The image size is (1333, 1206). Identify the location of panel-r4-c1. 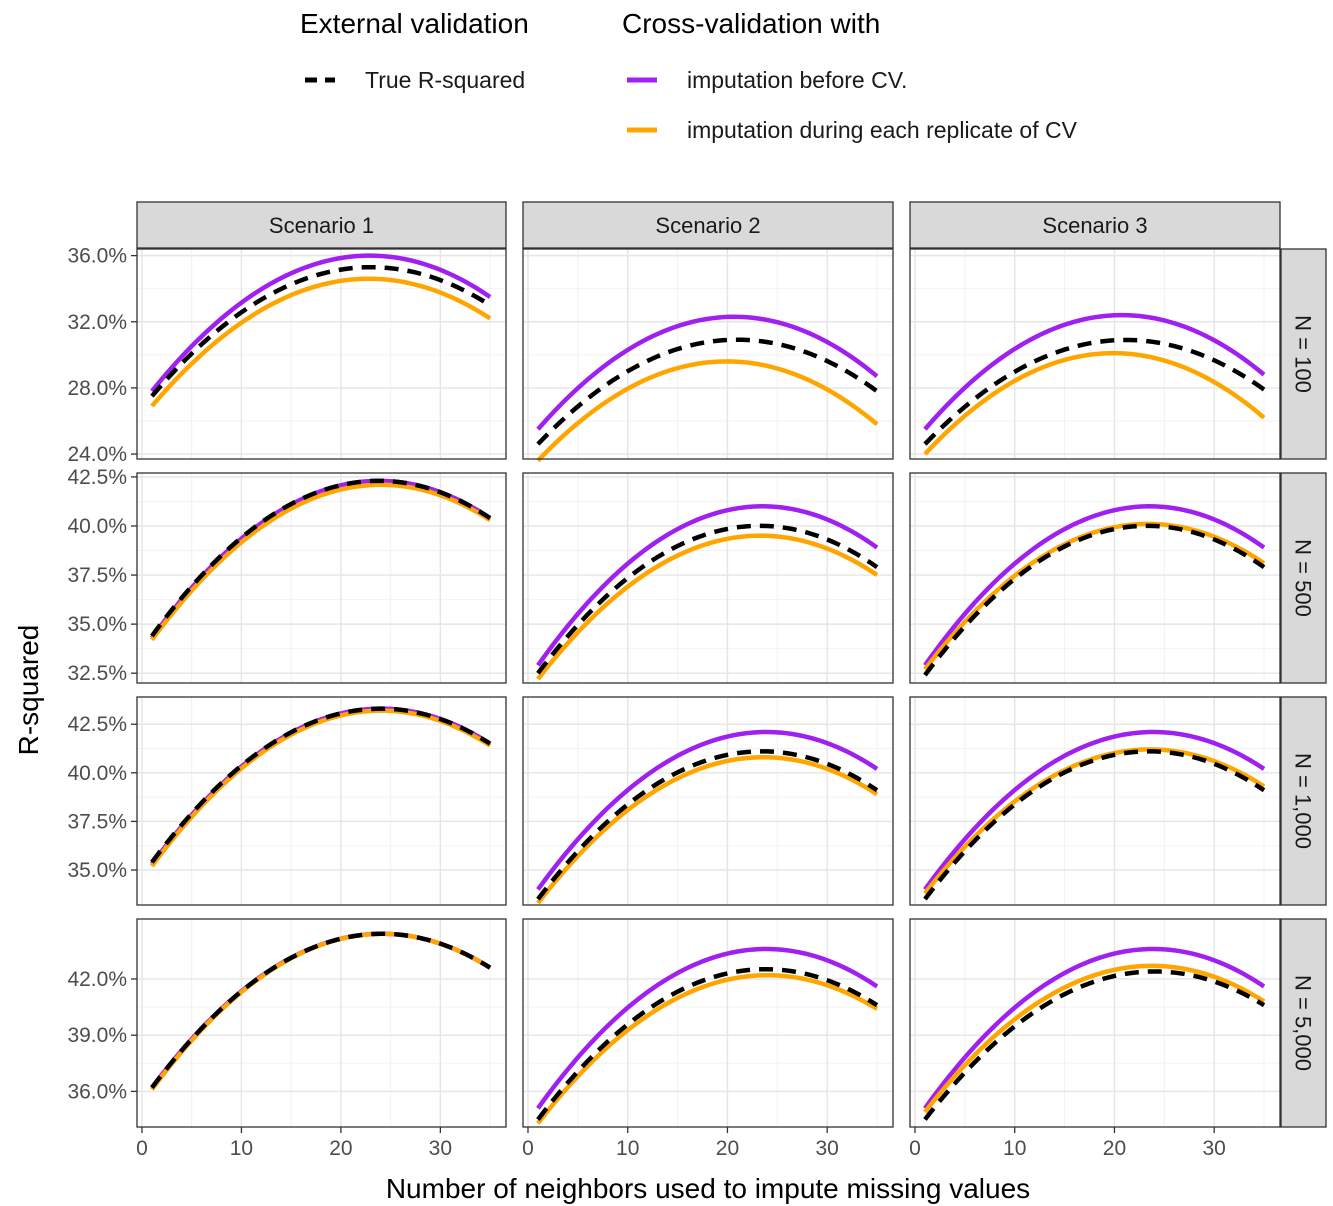
(321, 1023).